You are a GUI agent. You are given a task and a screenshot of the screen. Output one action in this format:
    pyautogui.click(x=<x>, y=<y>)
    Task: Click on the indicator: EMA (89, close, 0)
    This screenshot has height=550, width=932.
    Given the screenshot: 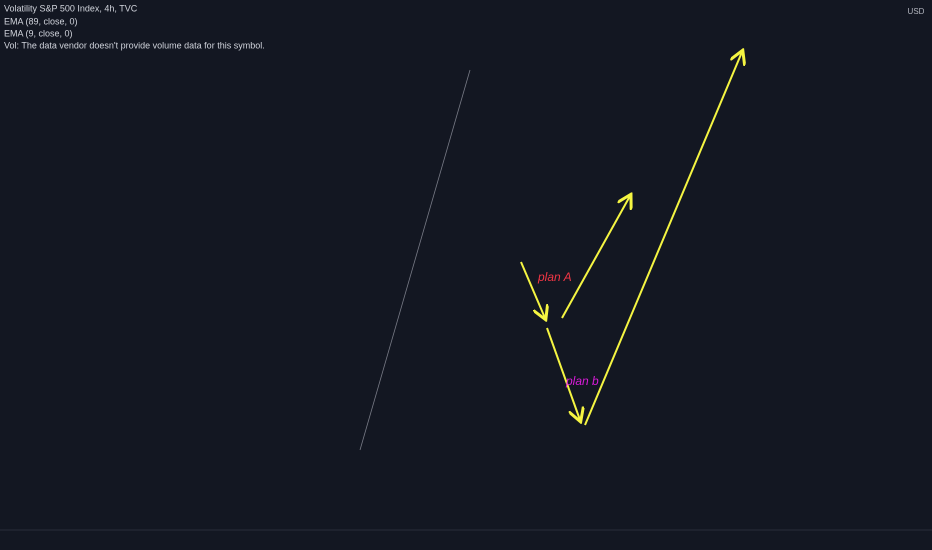 What is the action you would take?
    pyautogui.click(x=41, y=21)
    